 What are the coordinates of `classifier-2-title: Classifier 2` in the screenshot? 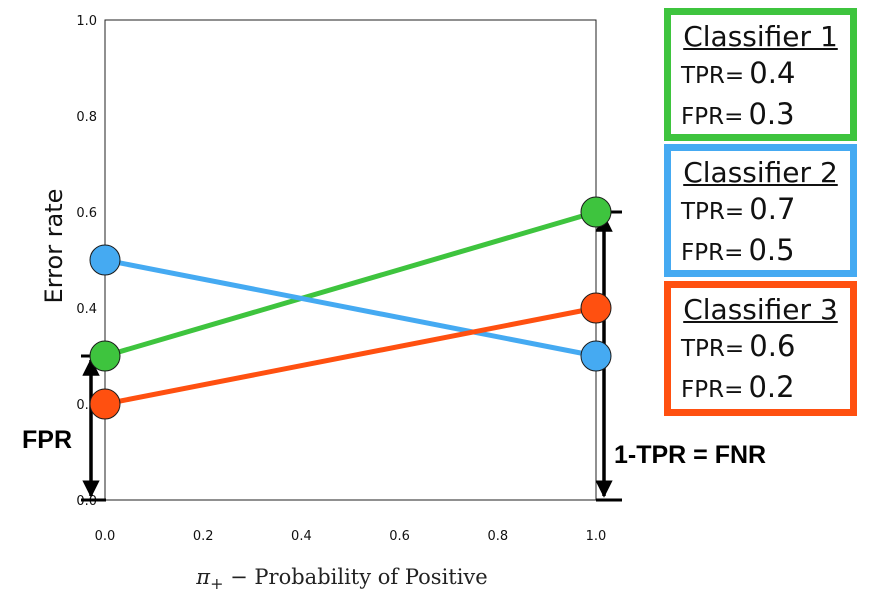 It's located at (760, 172).